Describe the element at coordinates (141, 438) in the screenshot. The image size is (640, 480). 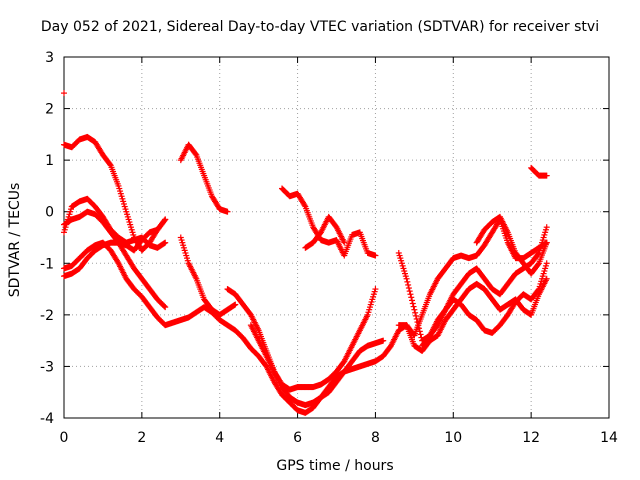
I see `x-tick-label: 2` at that location.